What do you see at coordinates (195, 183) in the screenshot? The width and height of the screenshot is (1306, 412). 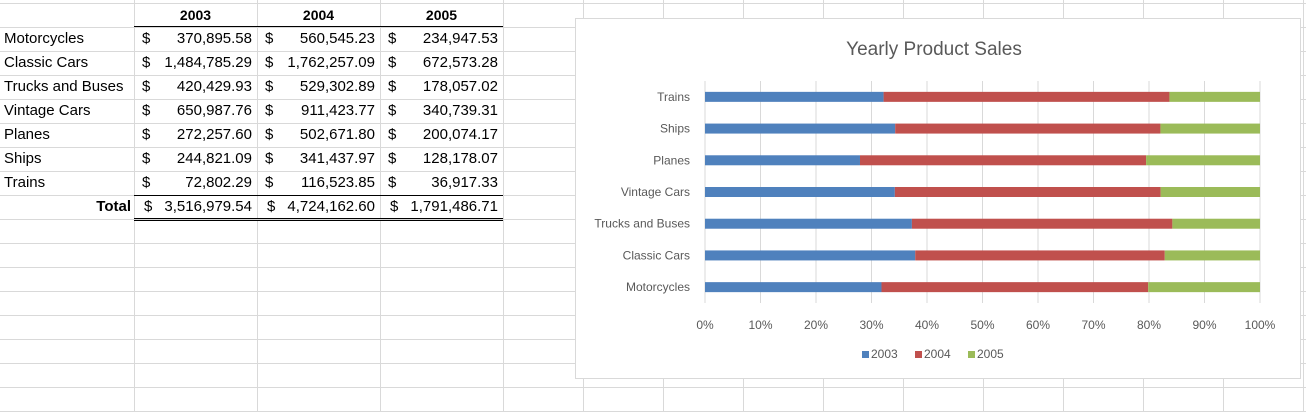 I see `sales-cell-2003: $72,802.29` at bounding box center [195, 183].